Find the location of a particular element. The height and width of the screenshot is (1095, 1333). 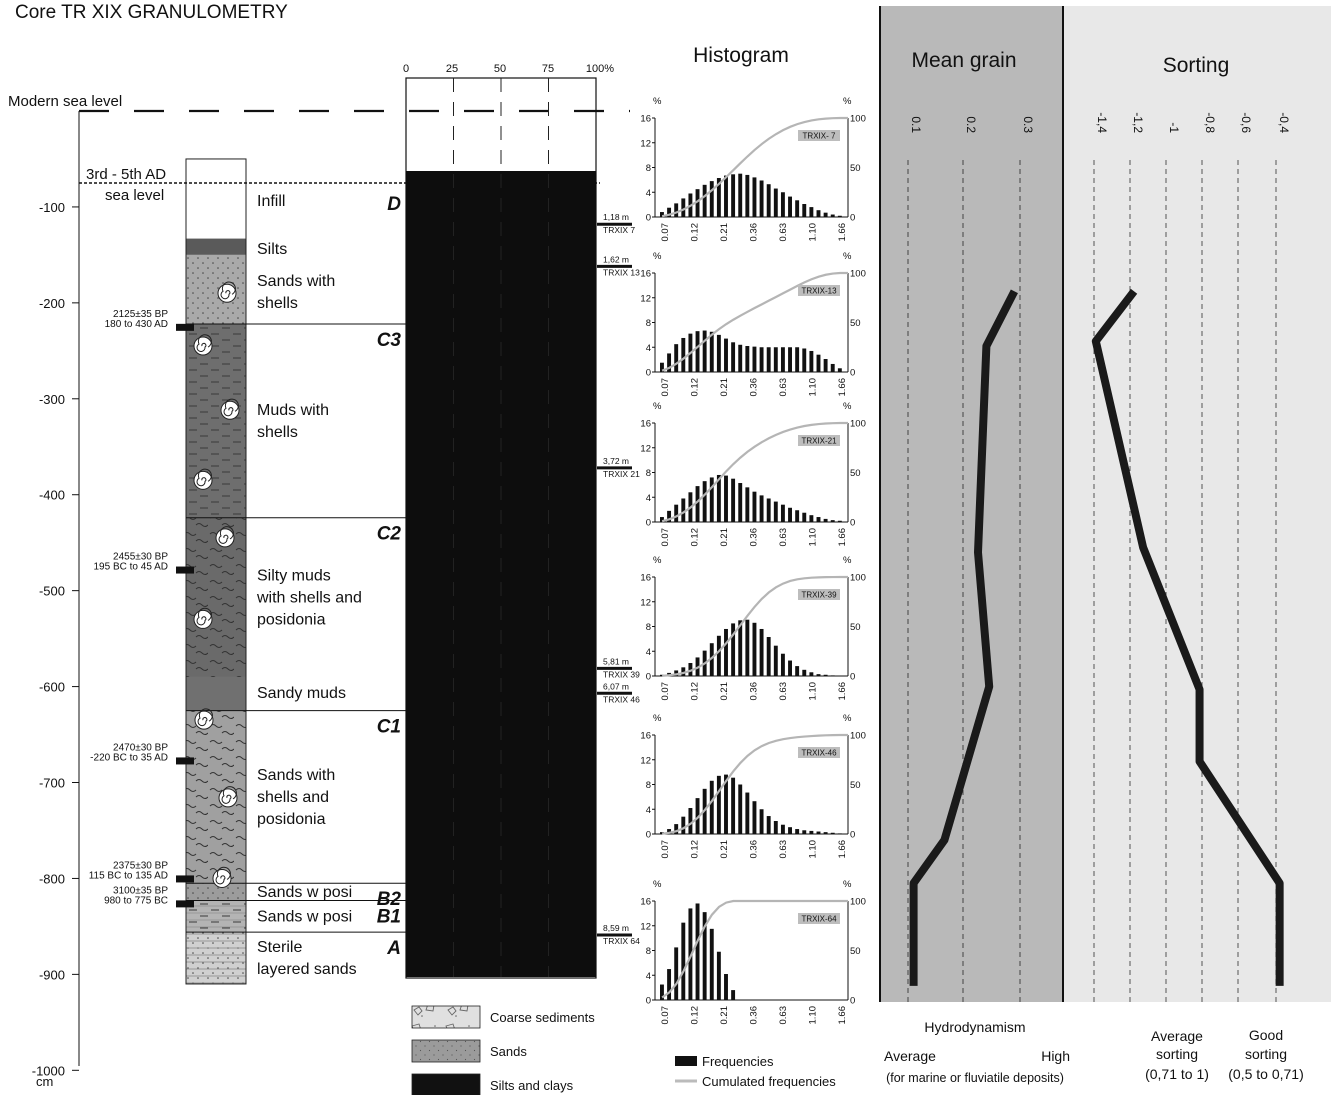

sorting-tick-label: -0,4 is located at coordinates (1284, 122).